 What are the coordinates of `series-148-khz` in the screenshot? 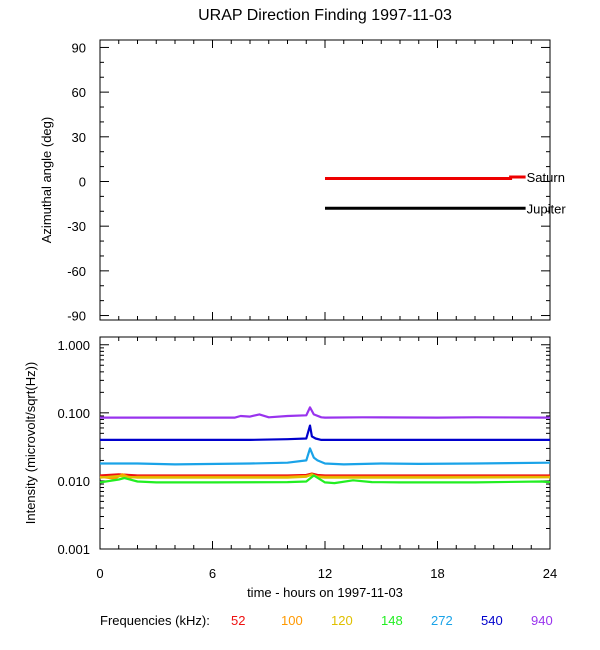 It's located at (325, 479).